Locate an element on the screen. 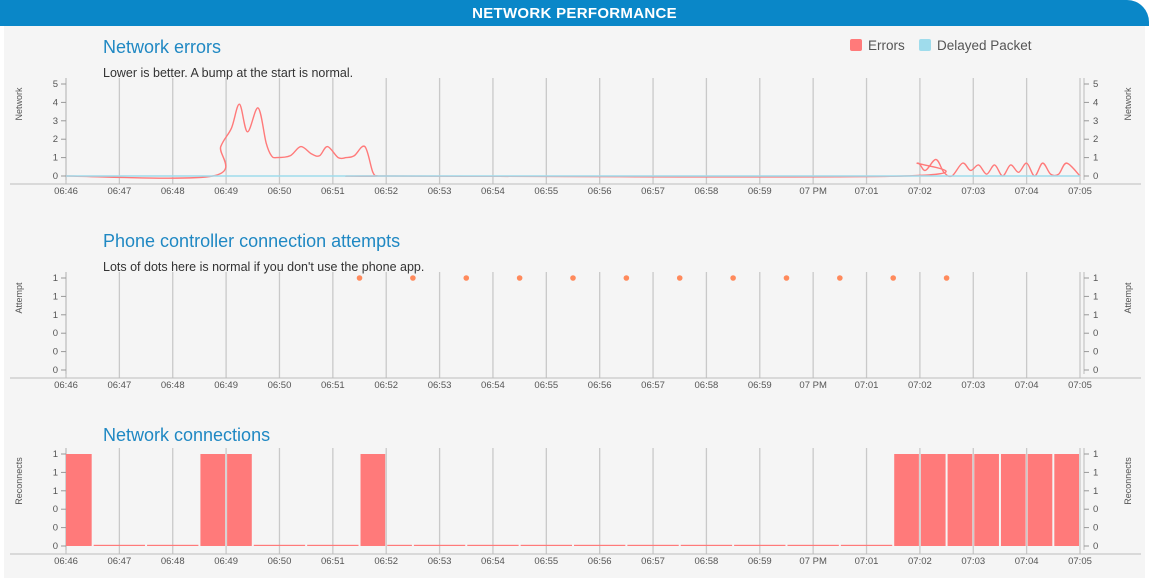 The image size is (1149, 581). x-tick-label: 06:57 is located at coordinates (653, 561).